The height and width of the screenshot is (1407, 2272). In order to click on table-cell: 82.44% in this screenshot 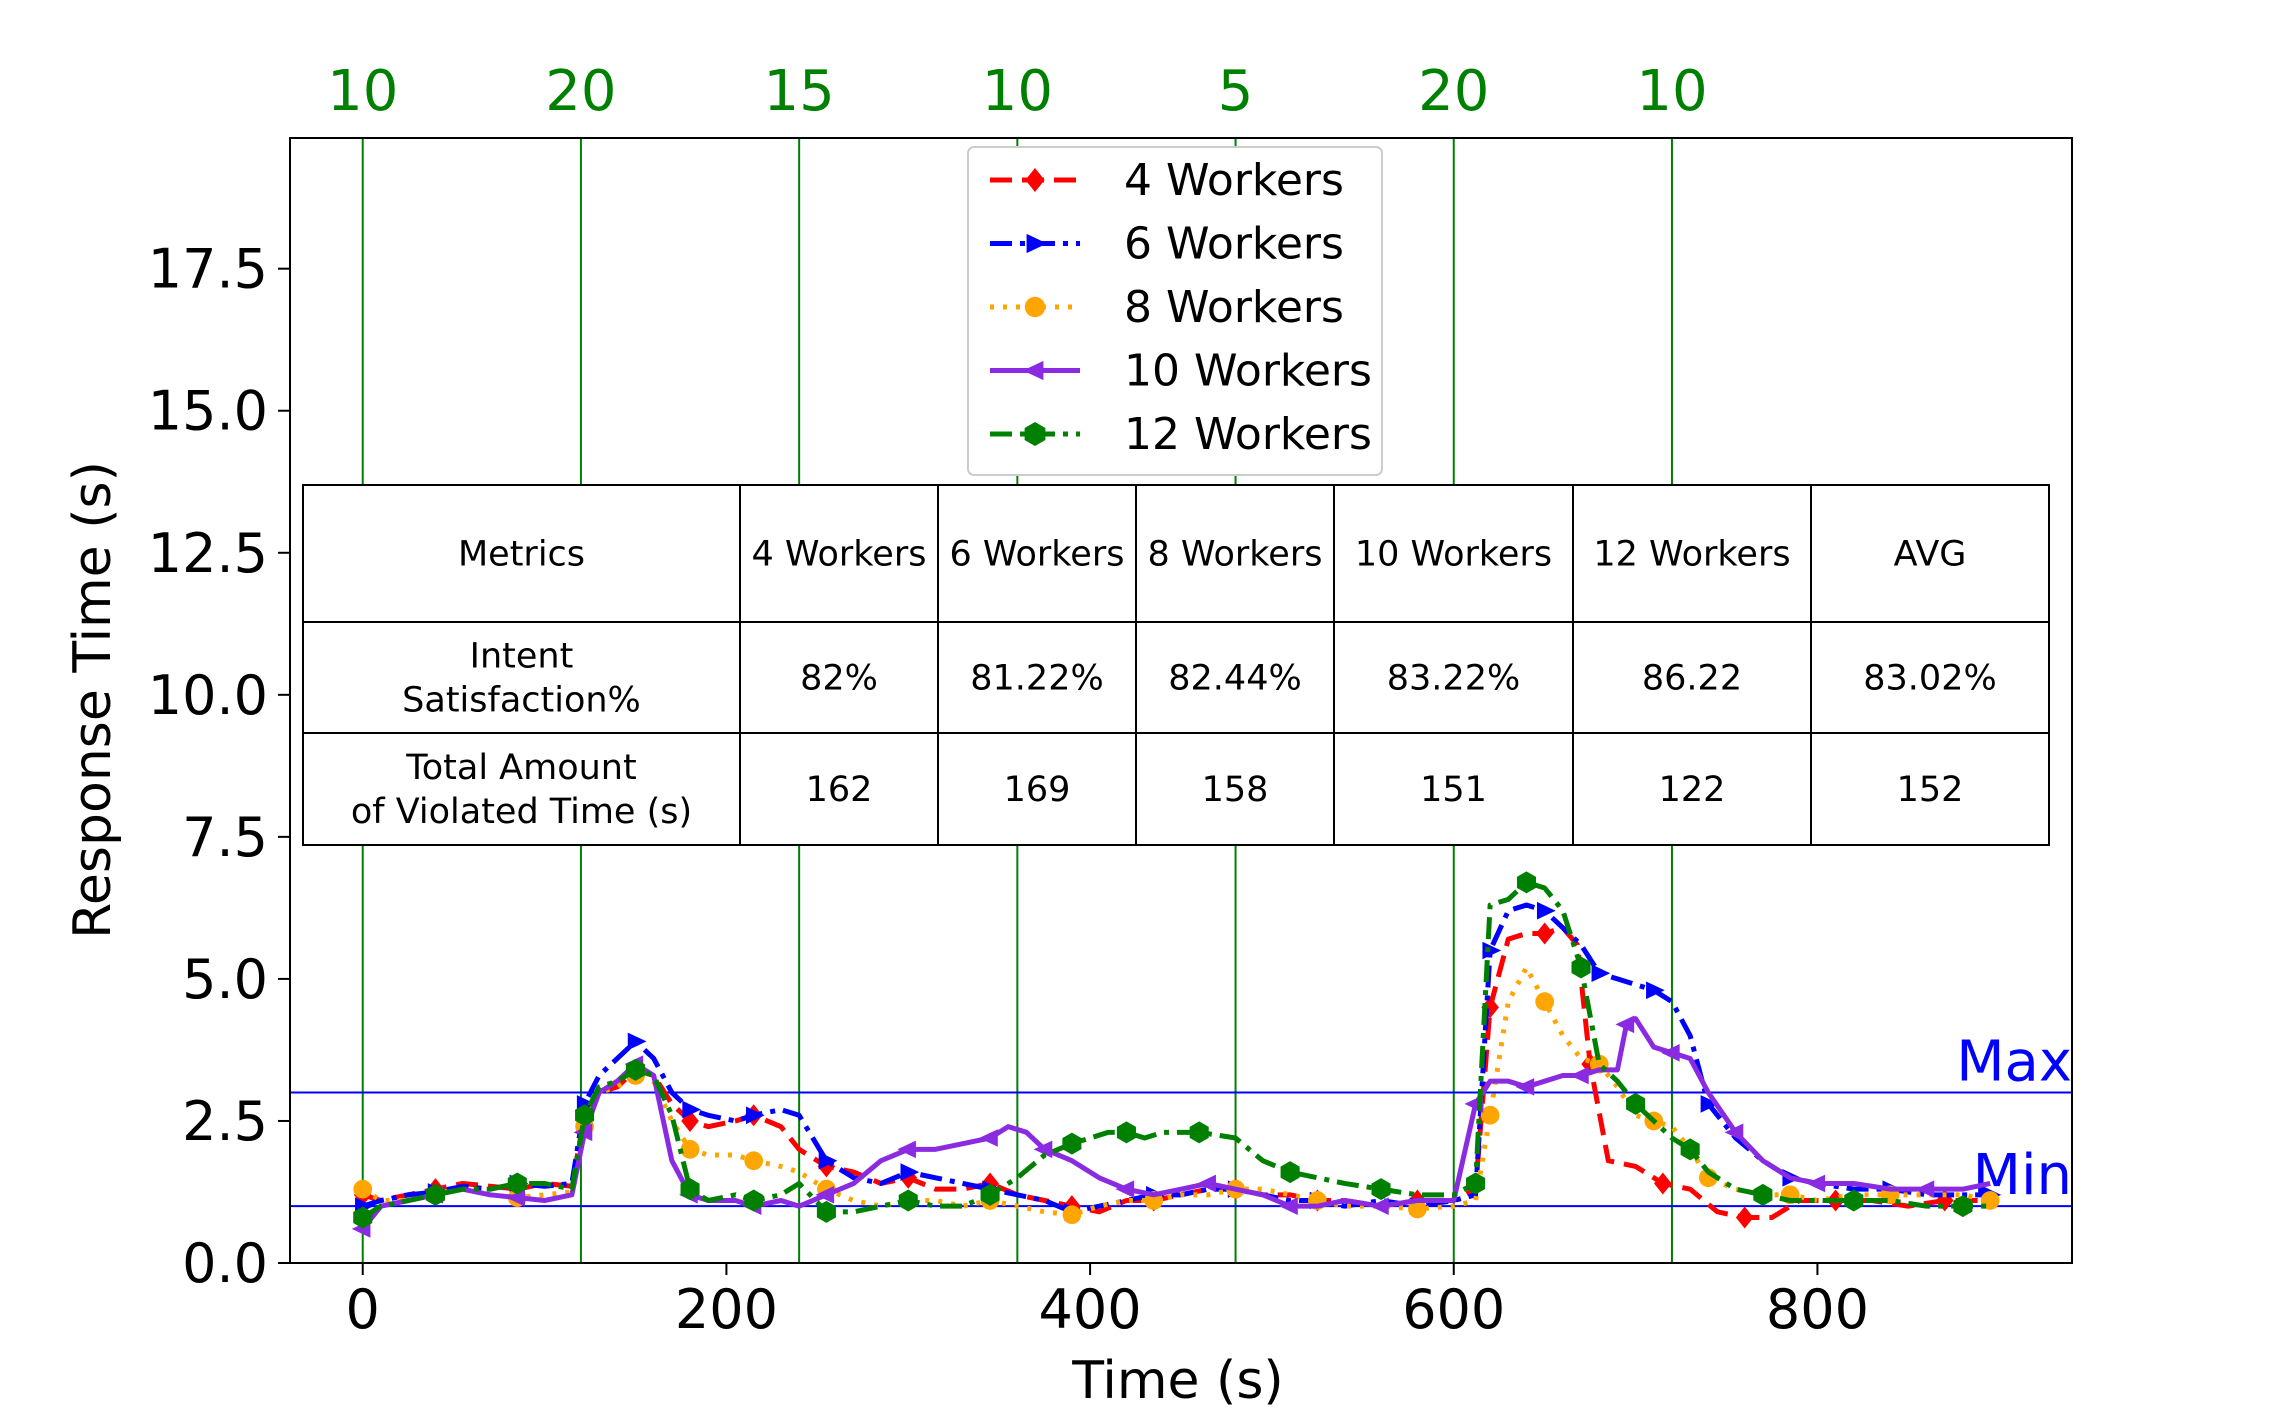, I will do `click(1234, 679)`.